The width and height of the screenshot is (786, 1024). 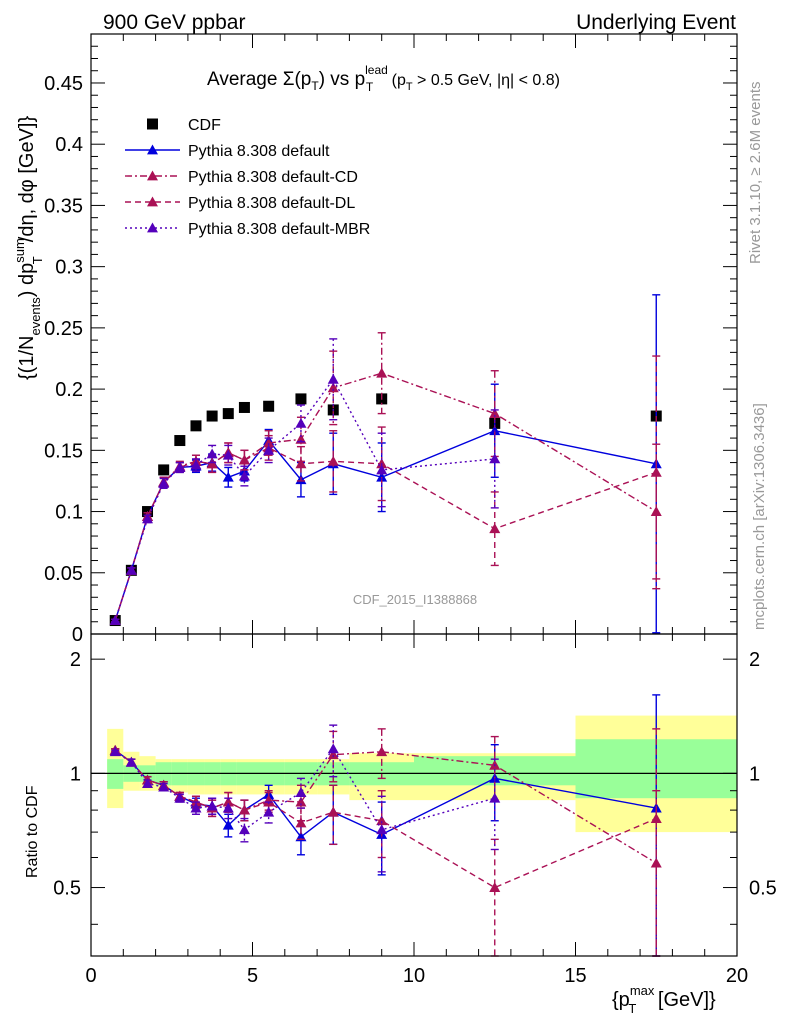 What do you see at coordinates (69, 268) in the screenshot?
I see `y-tick-label-main: 0.3` at bounding box center [69, 268].